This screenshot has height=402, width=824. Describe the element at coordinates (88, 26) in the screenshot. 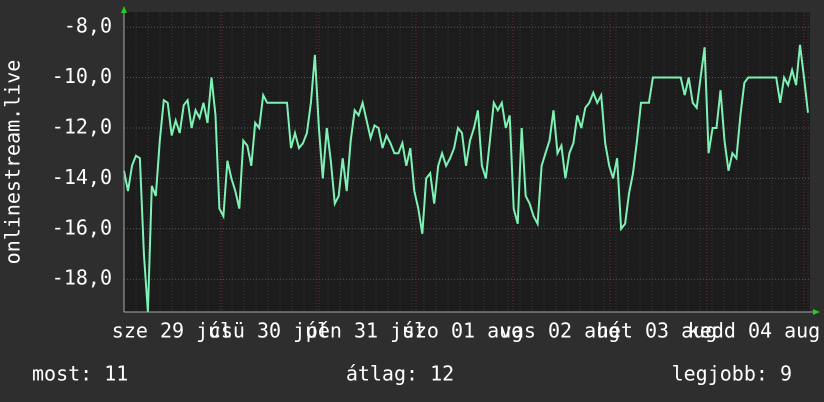

I see `y-tick-label: -8,0` at that location.